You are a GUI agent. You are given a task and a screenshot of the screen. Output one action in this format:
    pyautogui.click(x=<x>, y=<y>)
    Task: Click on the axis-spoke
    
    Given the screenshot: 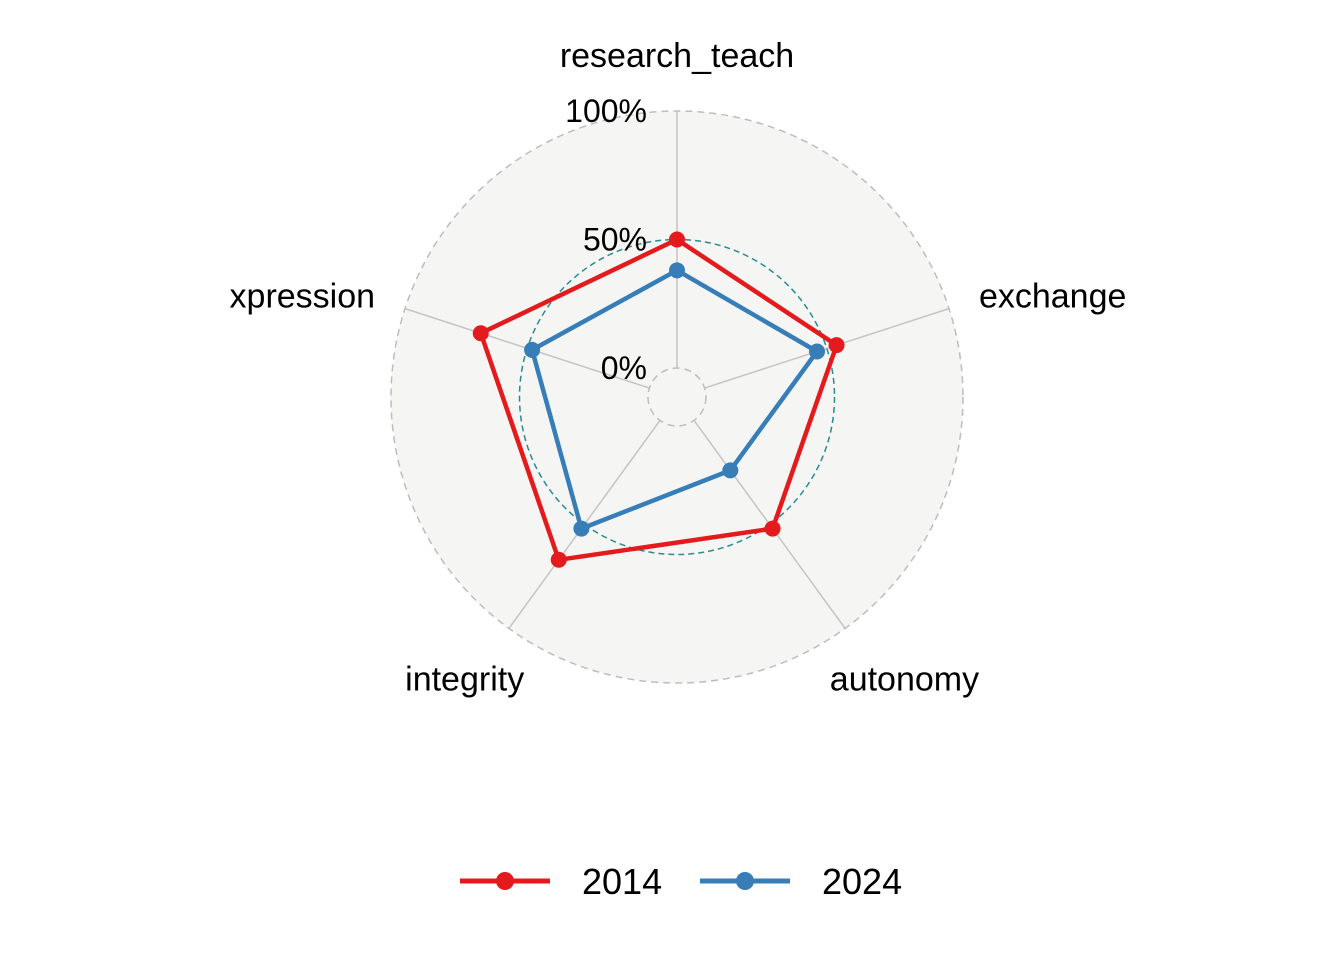 What is the action you would take?
    pyautogui.click(x=827, y=348)
    